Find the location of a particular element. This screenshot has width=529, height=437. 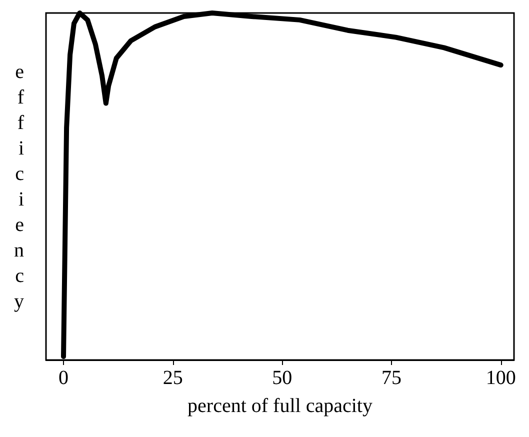

text: efficiency is located at coordinates (19, 186).